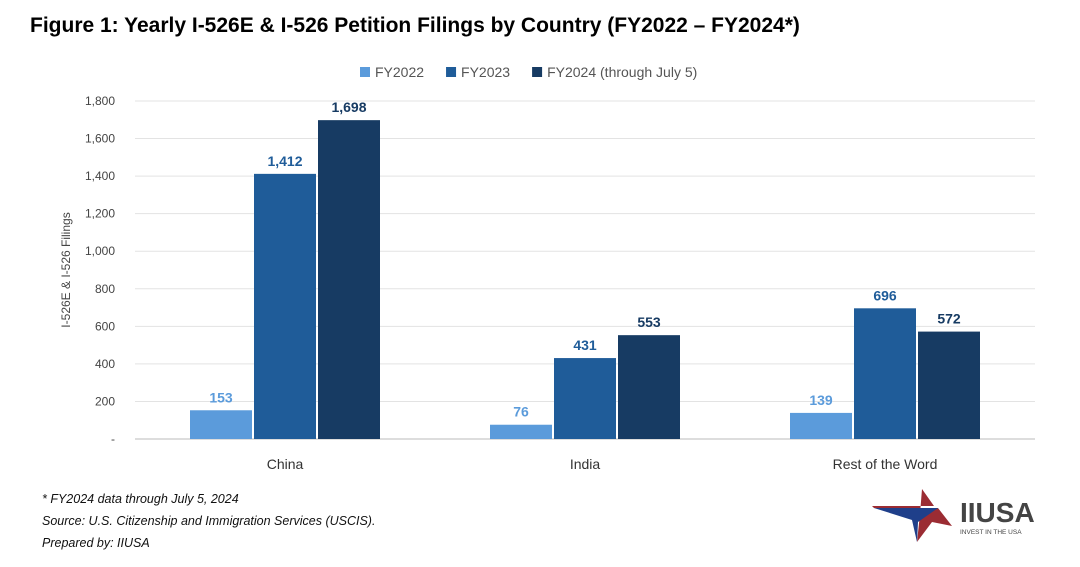 The width and height of the screenshot is (1080, 567). Describe the element at coordinates (100, 251) in the screenshot. I see `y-tick-label: 1,000` at that location.